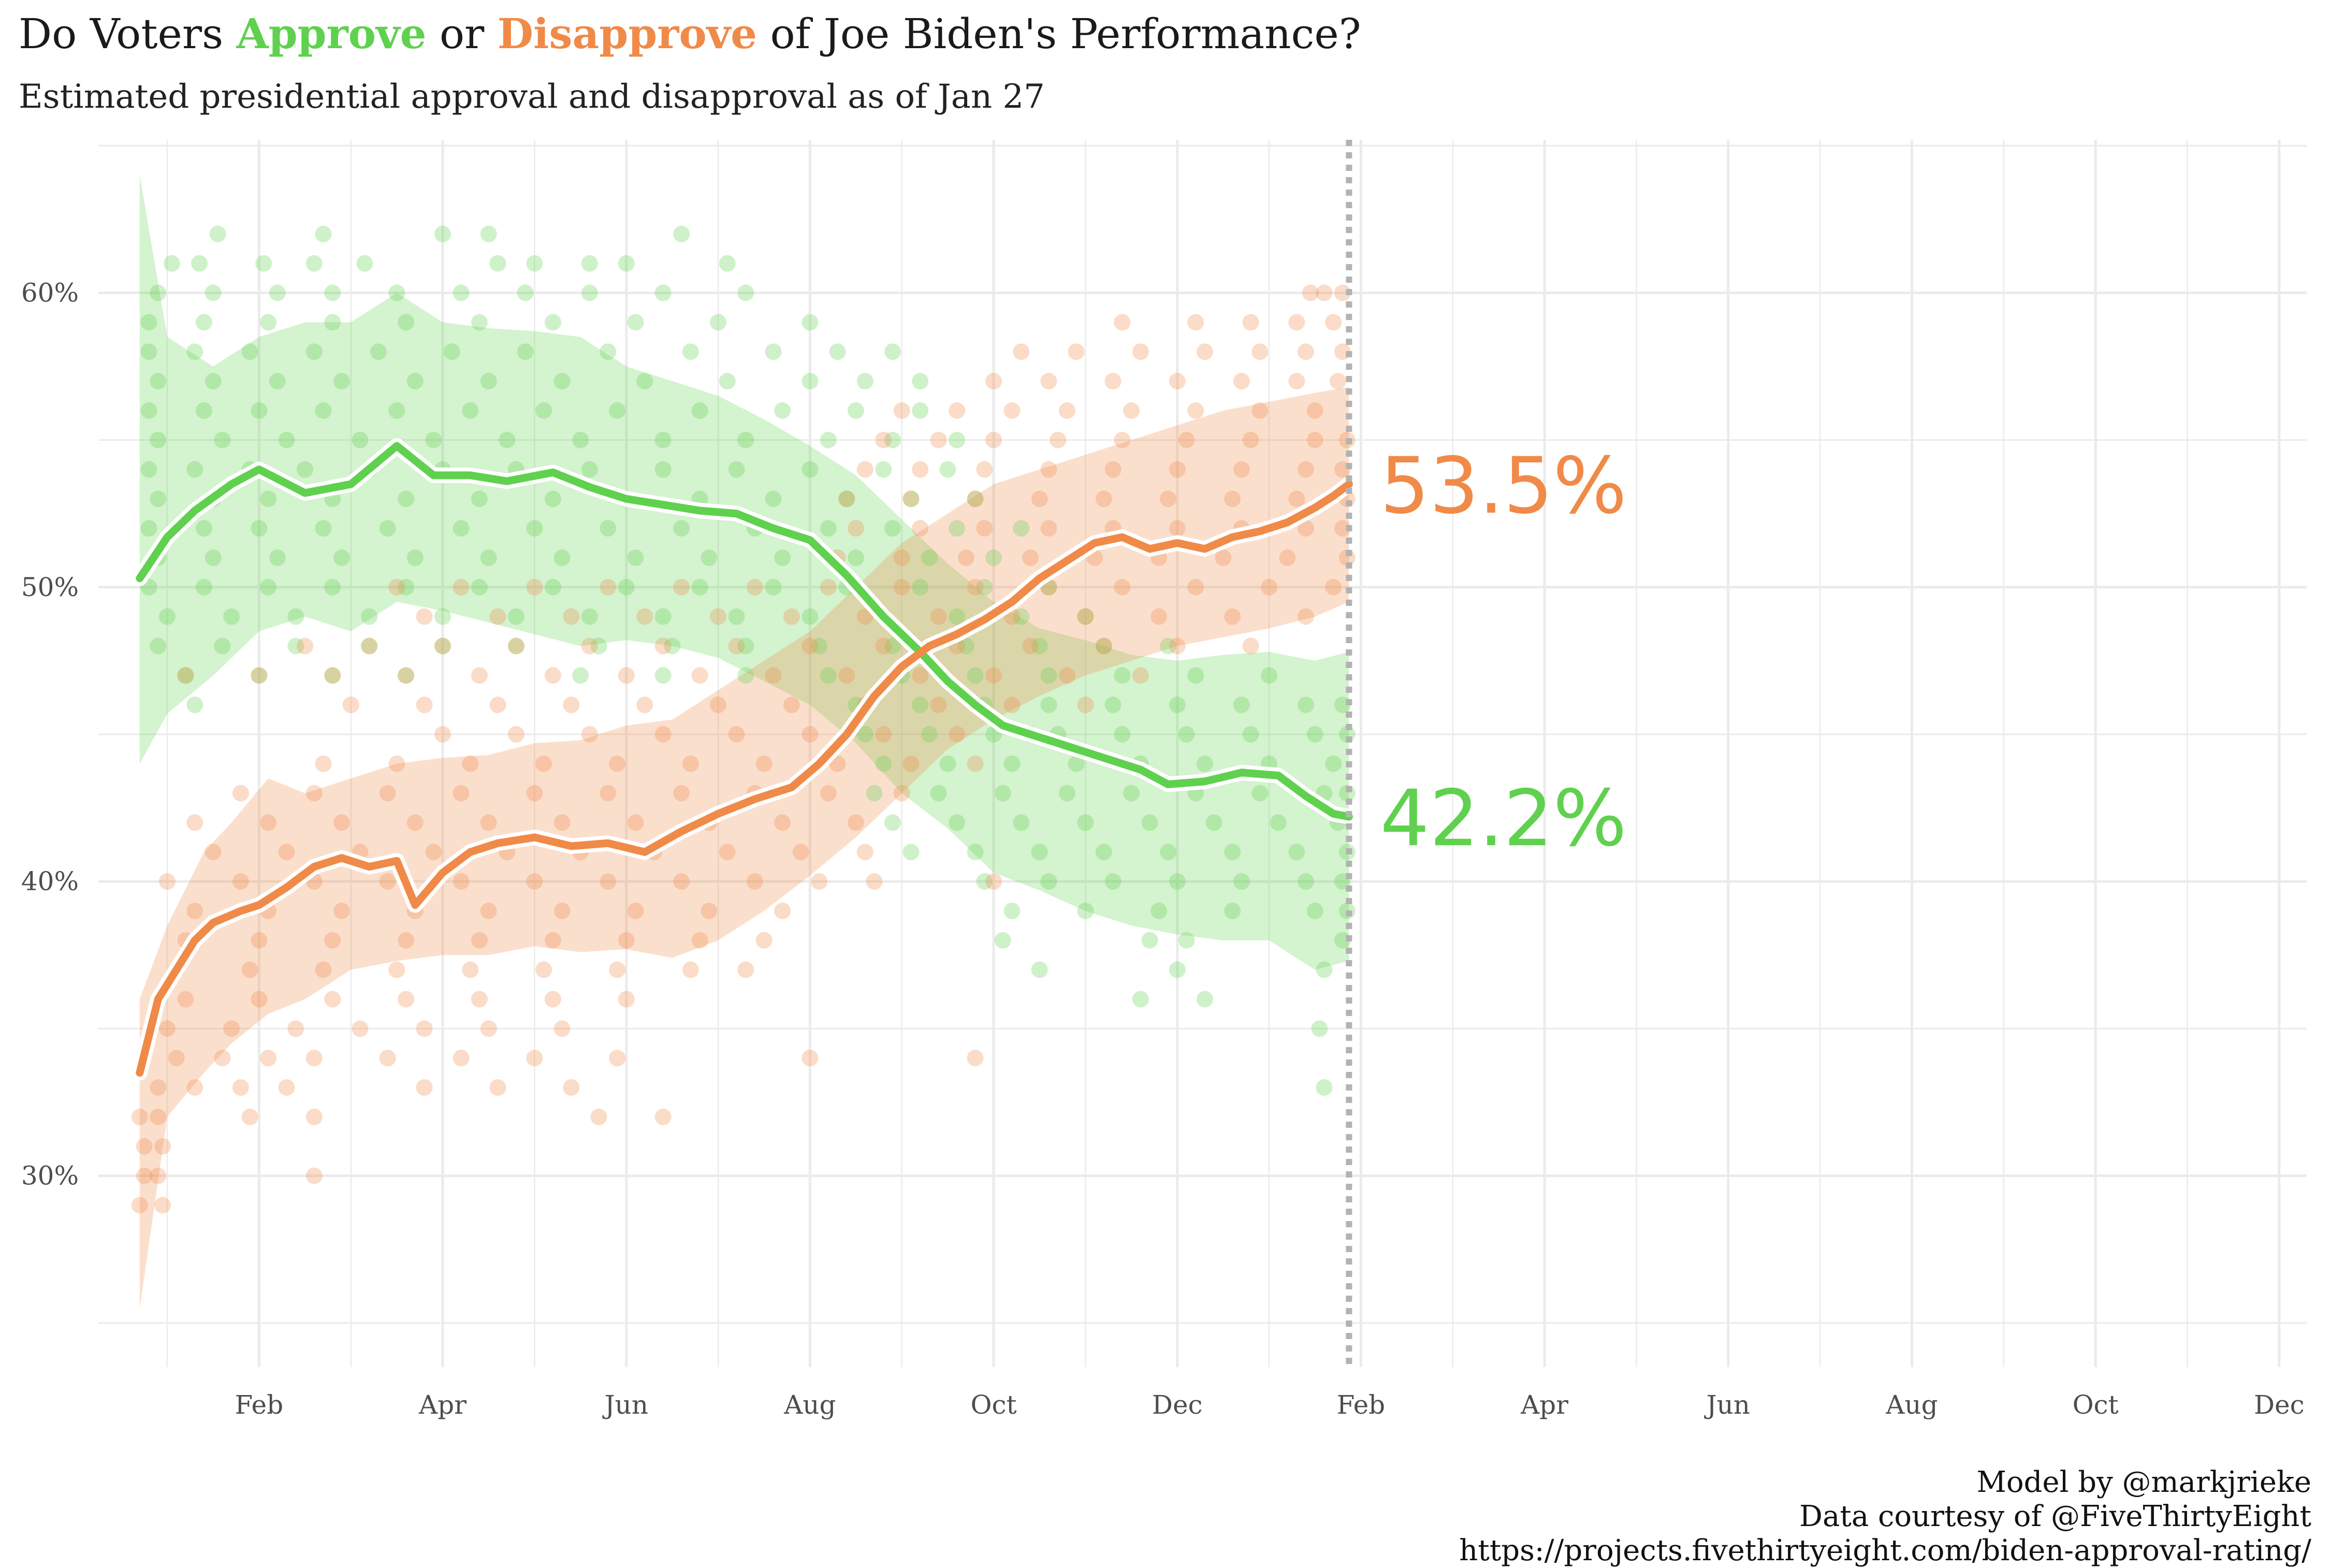 The image size is (2330, 1568). Describe the element at coordinates (2279, 1405) in the screenshot. I see `x-tick-label: Dec` at that location.